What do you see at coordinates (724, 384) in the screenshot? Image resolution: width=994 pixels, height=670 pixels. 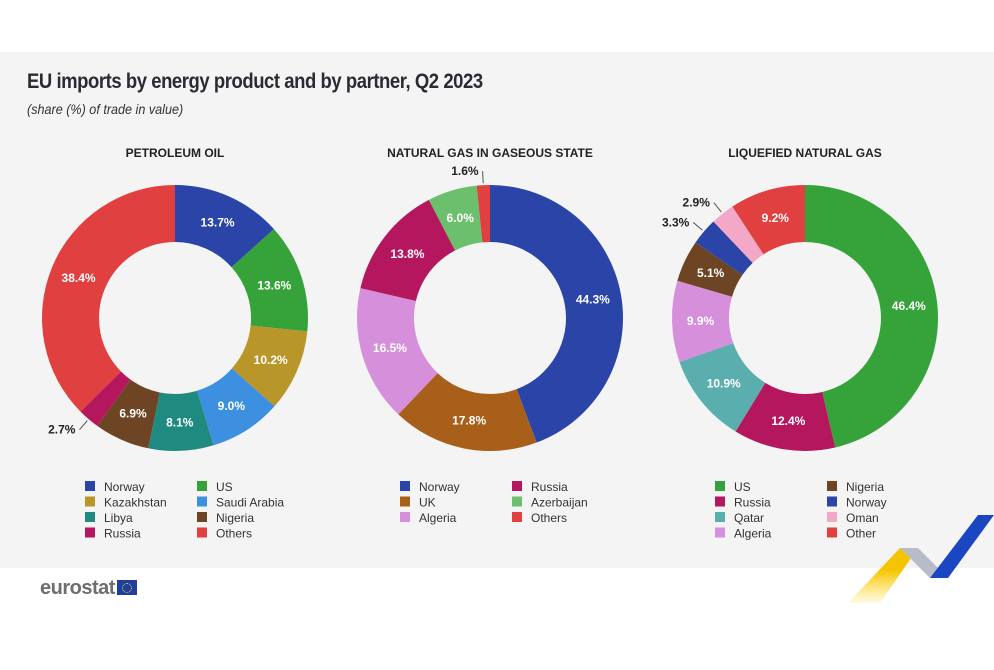 I see `data-label: 10.9%` at bounding box center [724, 384].